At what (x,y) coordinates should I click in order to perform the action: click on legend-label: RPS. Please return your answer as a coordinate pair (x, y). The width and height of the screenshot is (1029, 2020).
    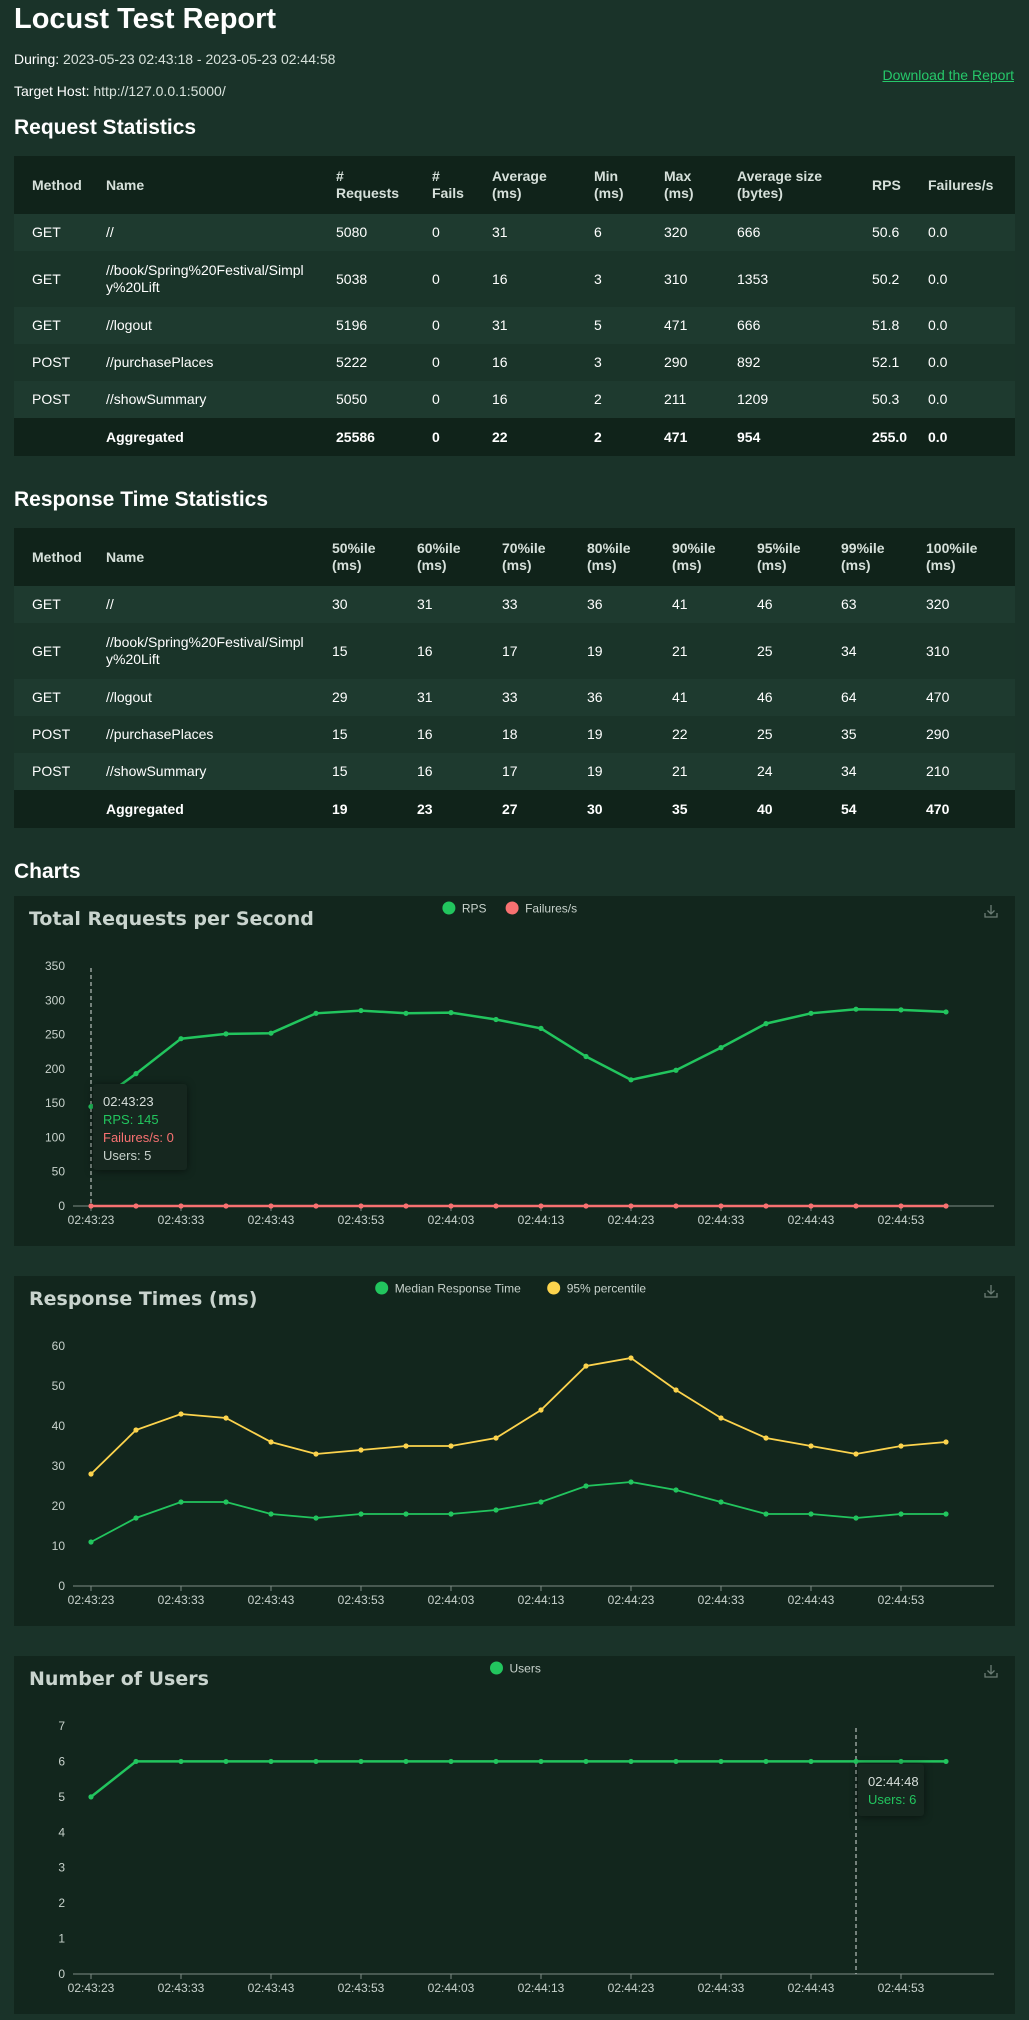
    Looking at the image, I should click on (474, 909).